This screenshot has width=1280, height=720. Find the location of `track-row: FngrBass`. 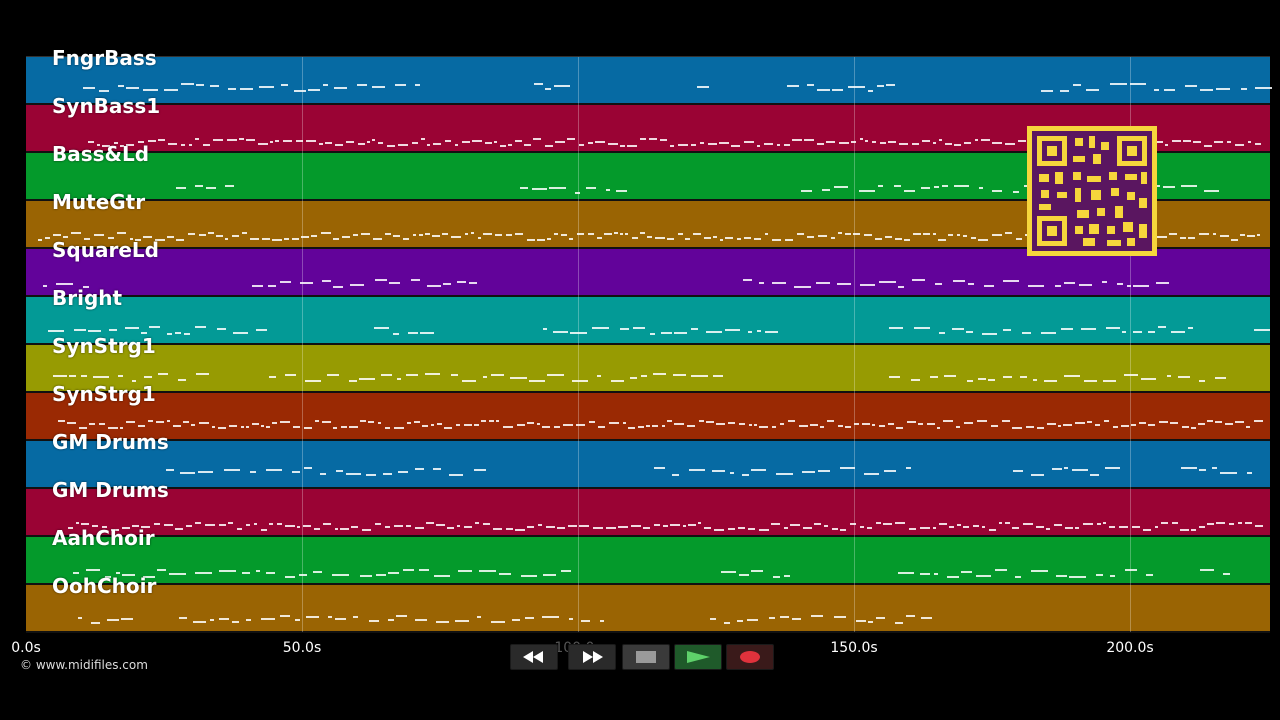

track-row: FngrBass is located at coordinates (649, 75).